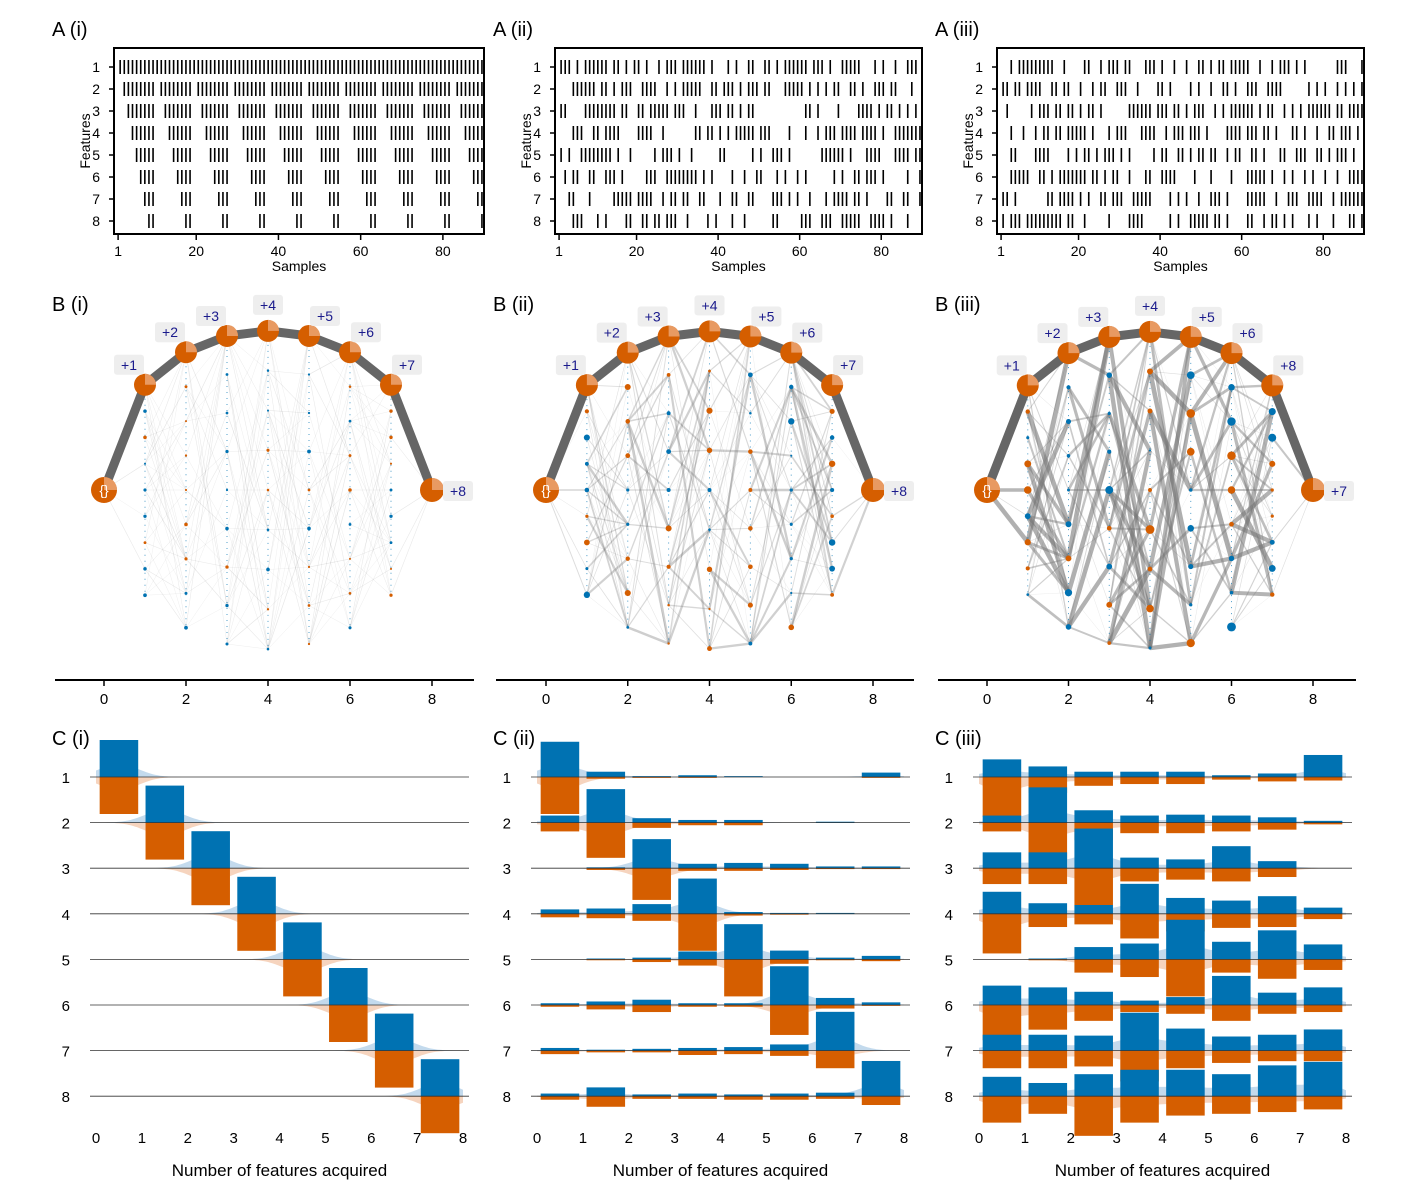 The width and height of the screenshot is (1413, 1194). Describe the element at coordinates (1254, 1138) in the screenshot. I see `x-tick-label: 6` at that location.